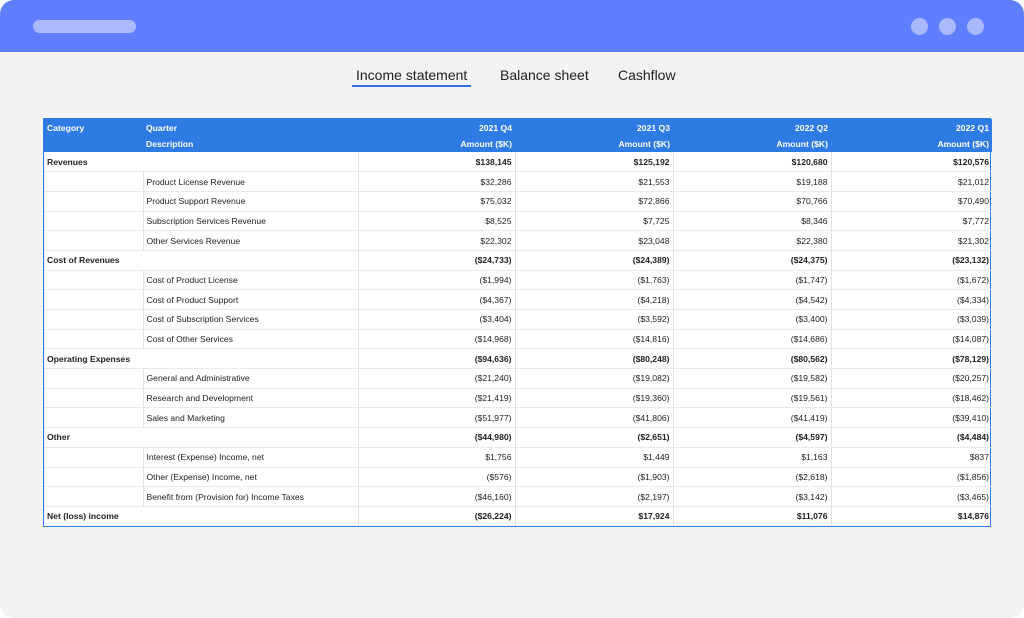 Image resolution: width=1024 pixels, height=618 pixels. Describe the element at coordinates (437, 418) in the screenshot. I see `amount-cell: ($51,977)` at that location.